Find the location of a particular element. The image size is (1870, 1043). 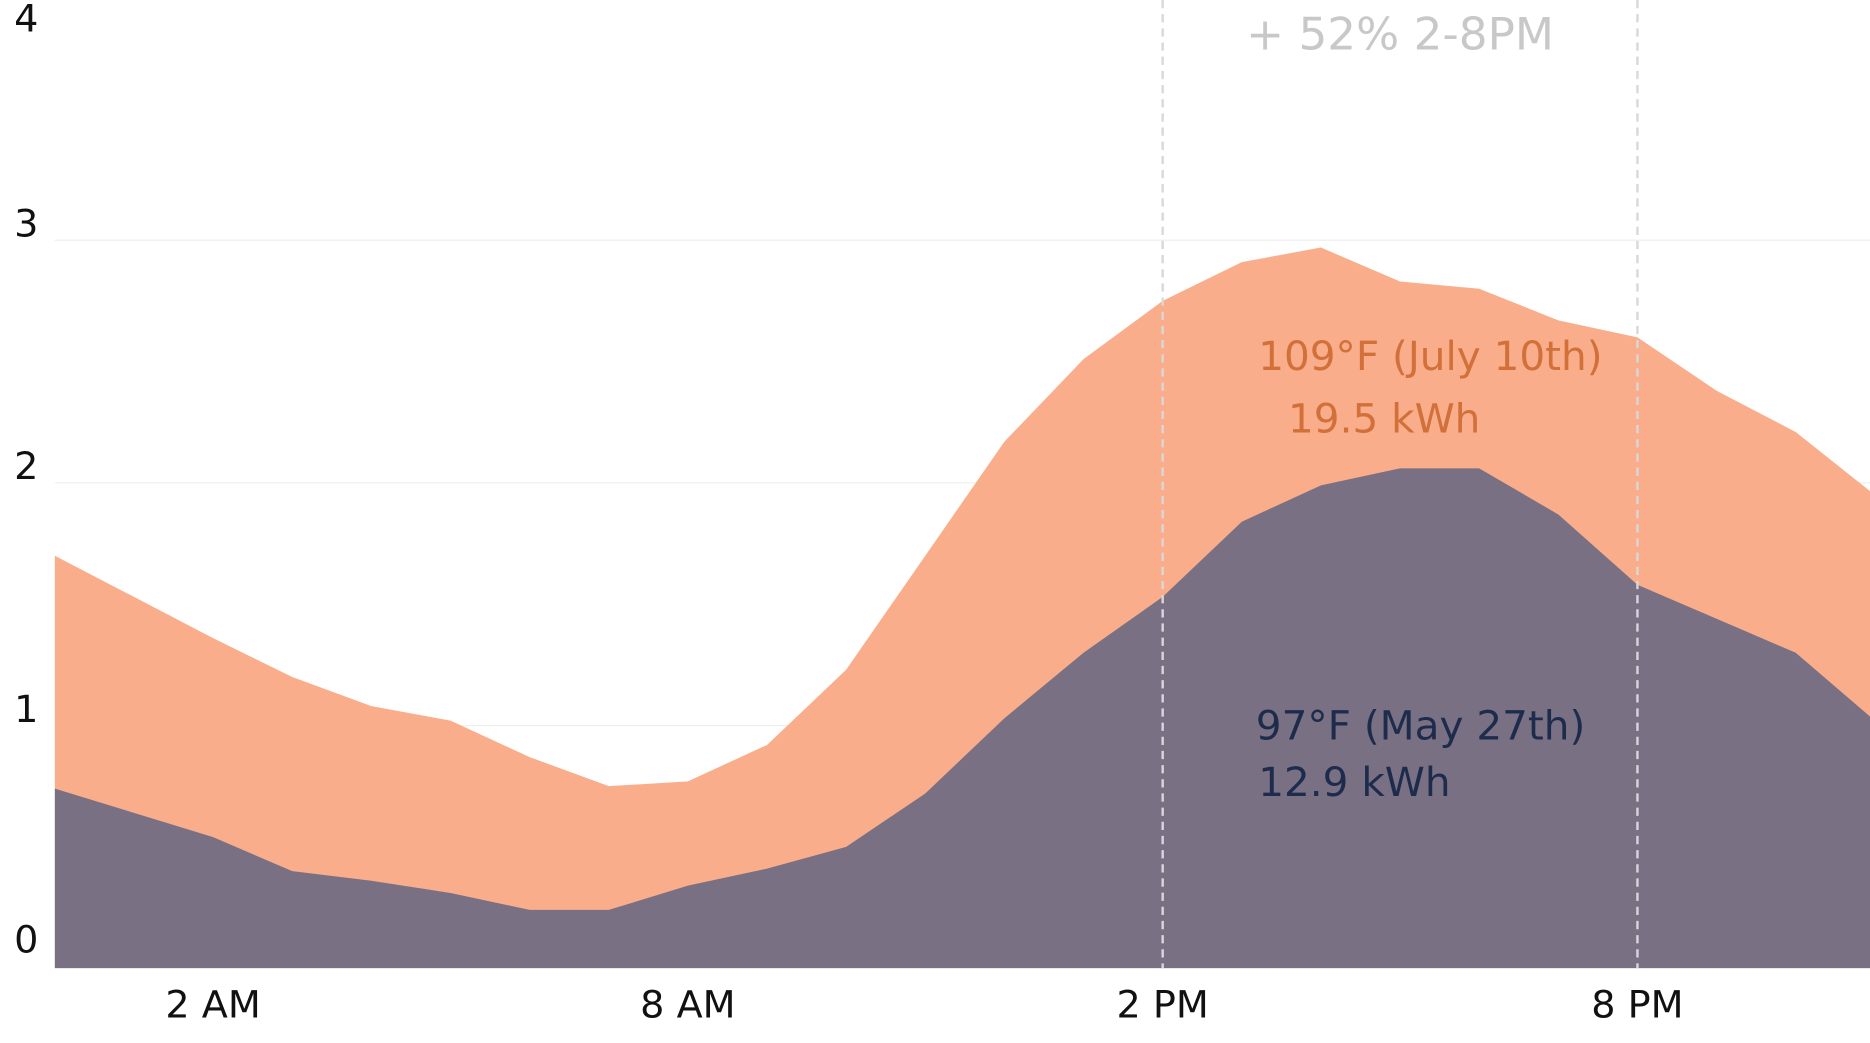

series-label: 109°F (July 10th) is located at coordinates (1430, 356).